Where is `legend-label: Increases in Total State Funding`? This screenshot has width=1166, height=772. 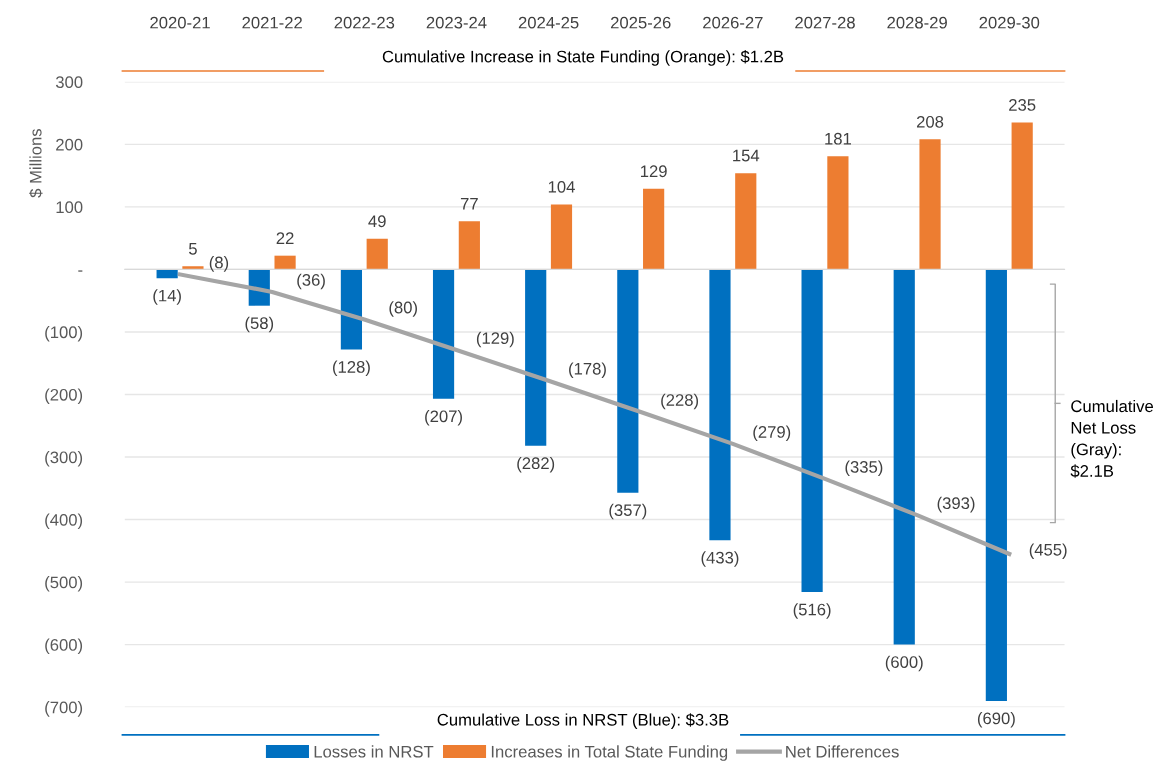
legend-label: Increases in Total State Funding is located at coordinates (609, 753).